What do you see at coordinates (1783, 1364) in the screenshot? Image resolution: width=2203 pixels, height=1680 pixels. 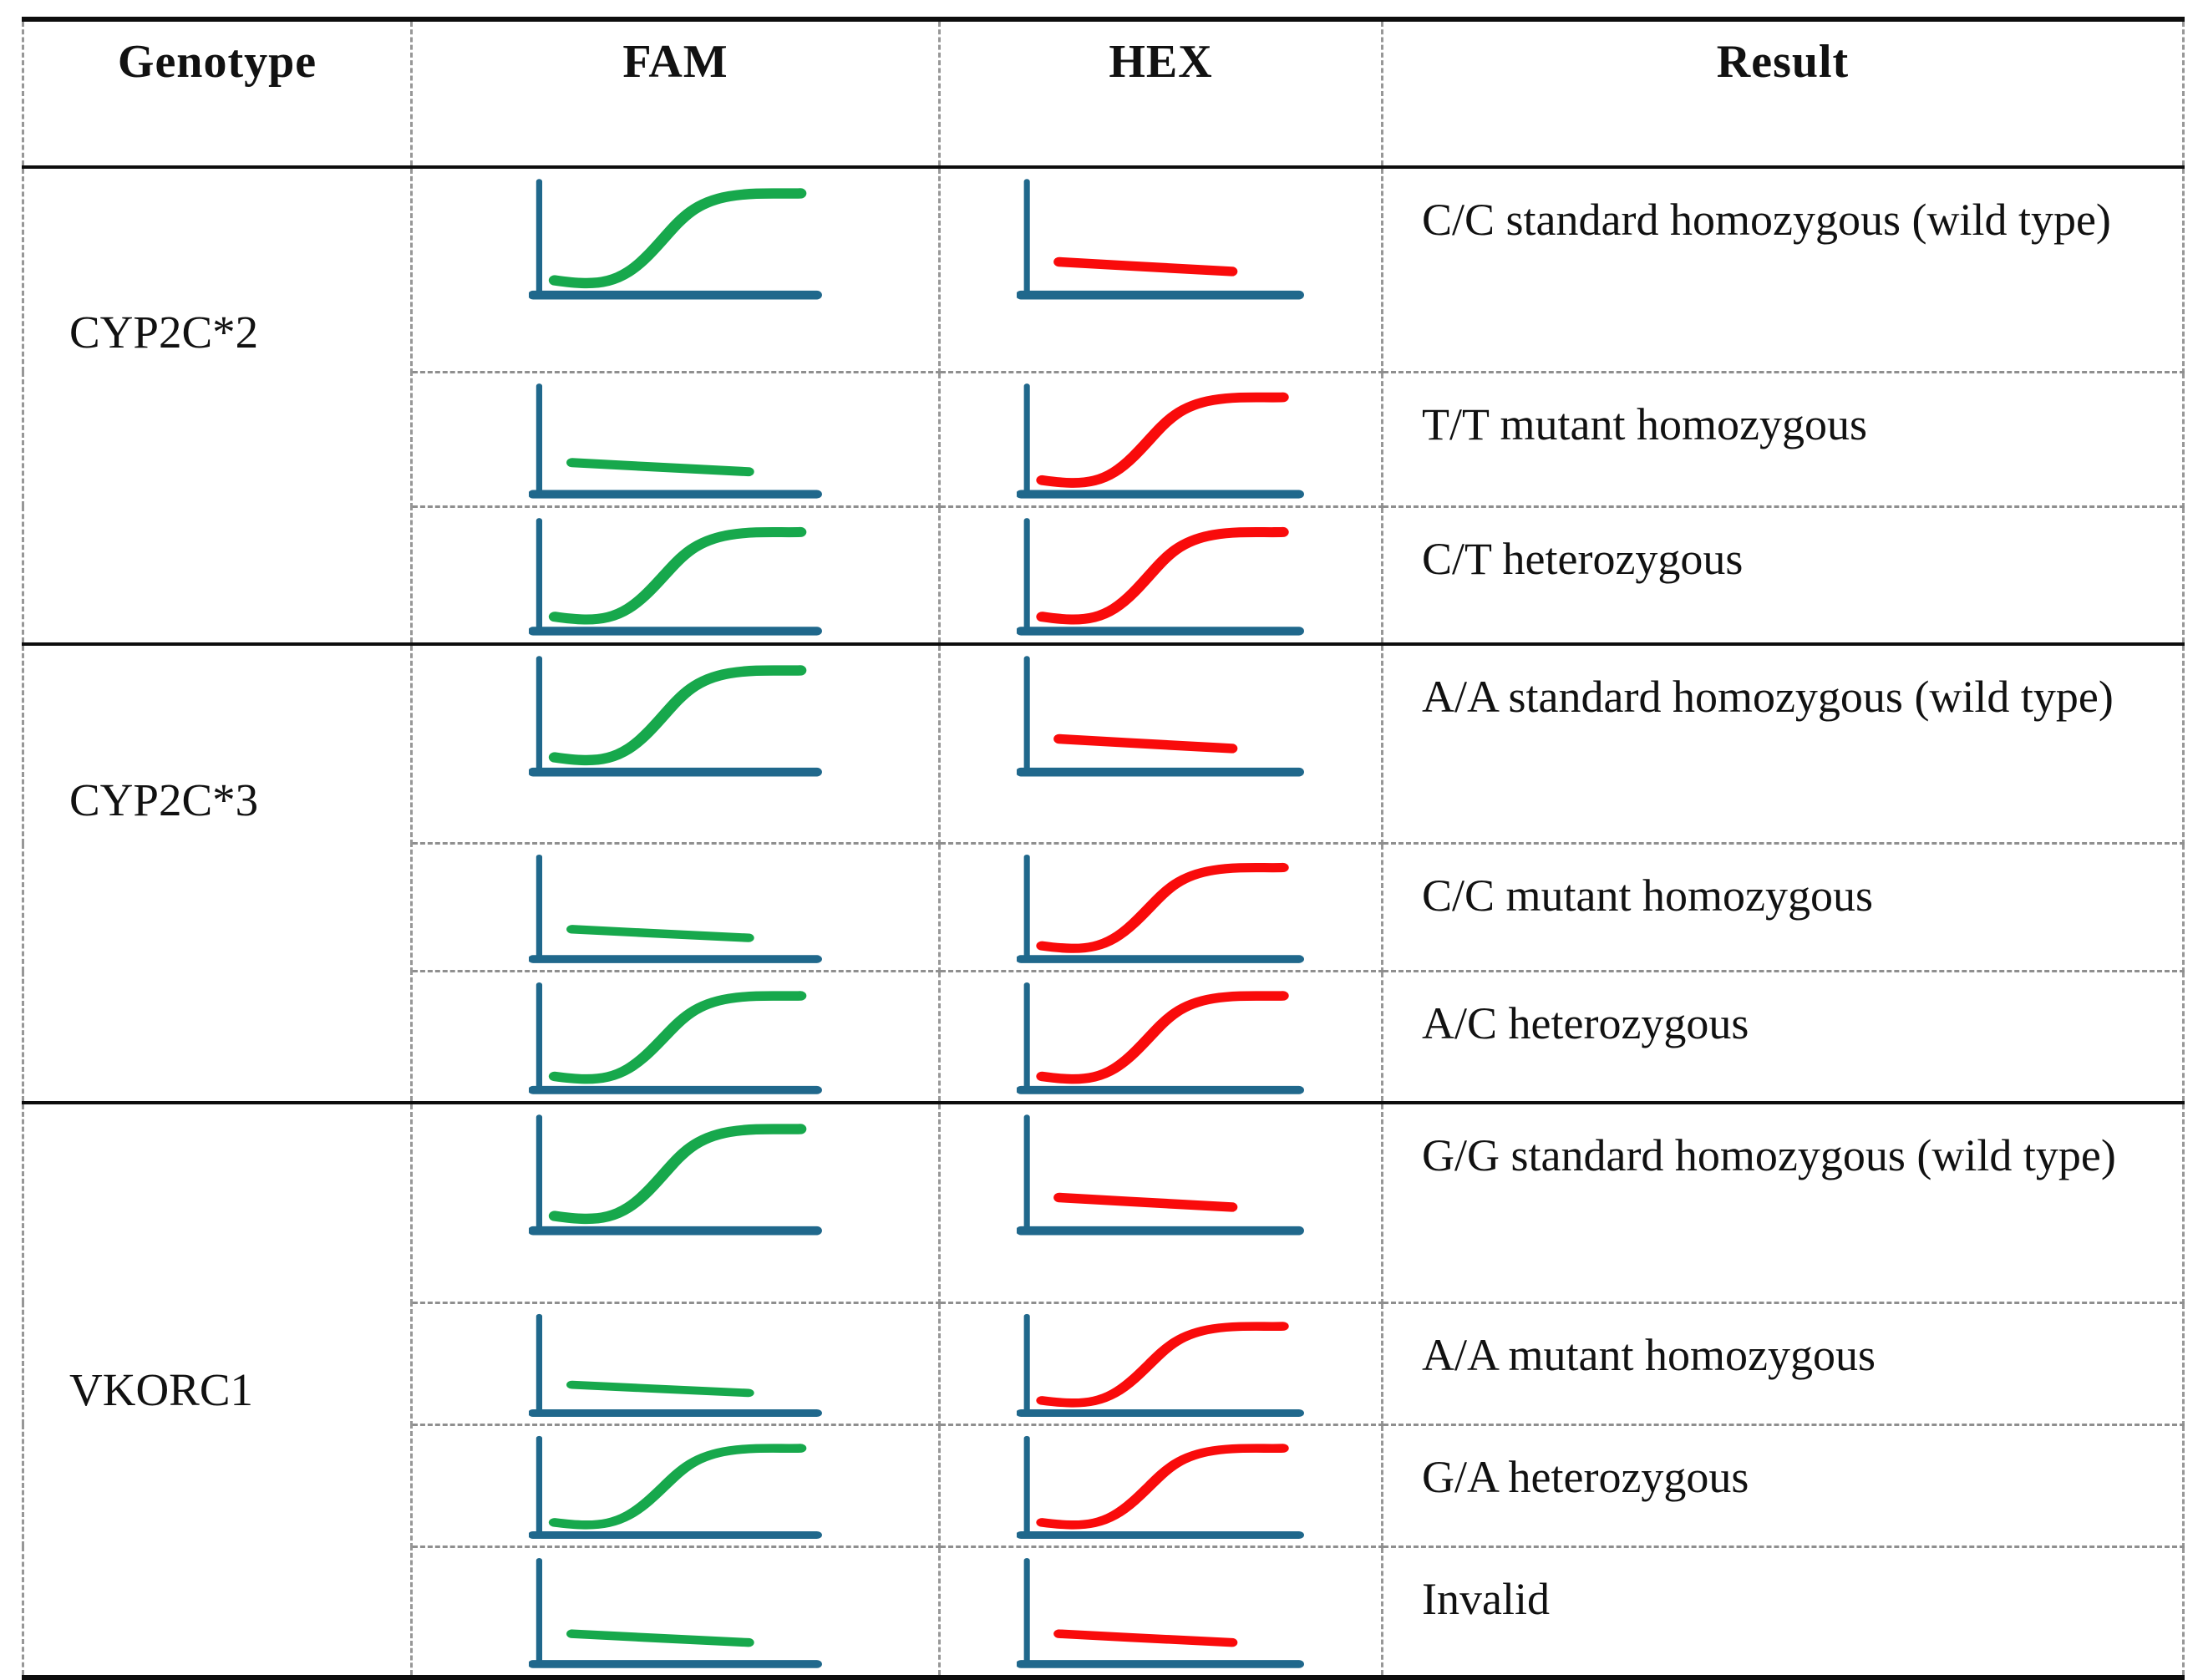 I see `result-cell: A/A mutant homozygous` at bounding box center [1783, 1364].